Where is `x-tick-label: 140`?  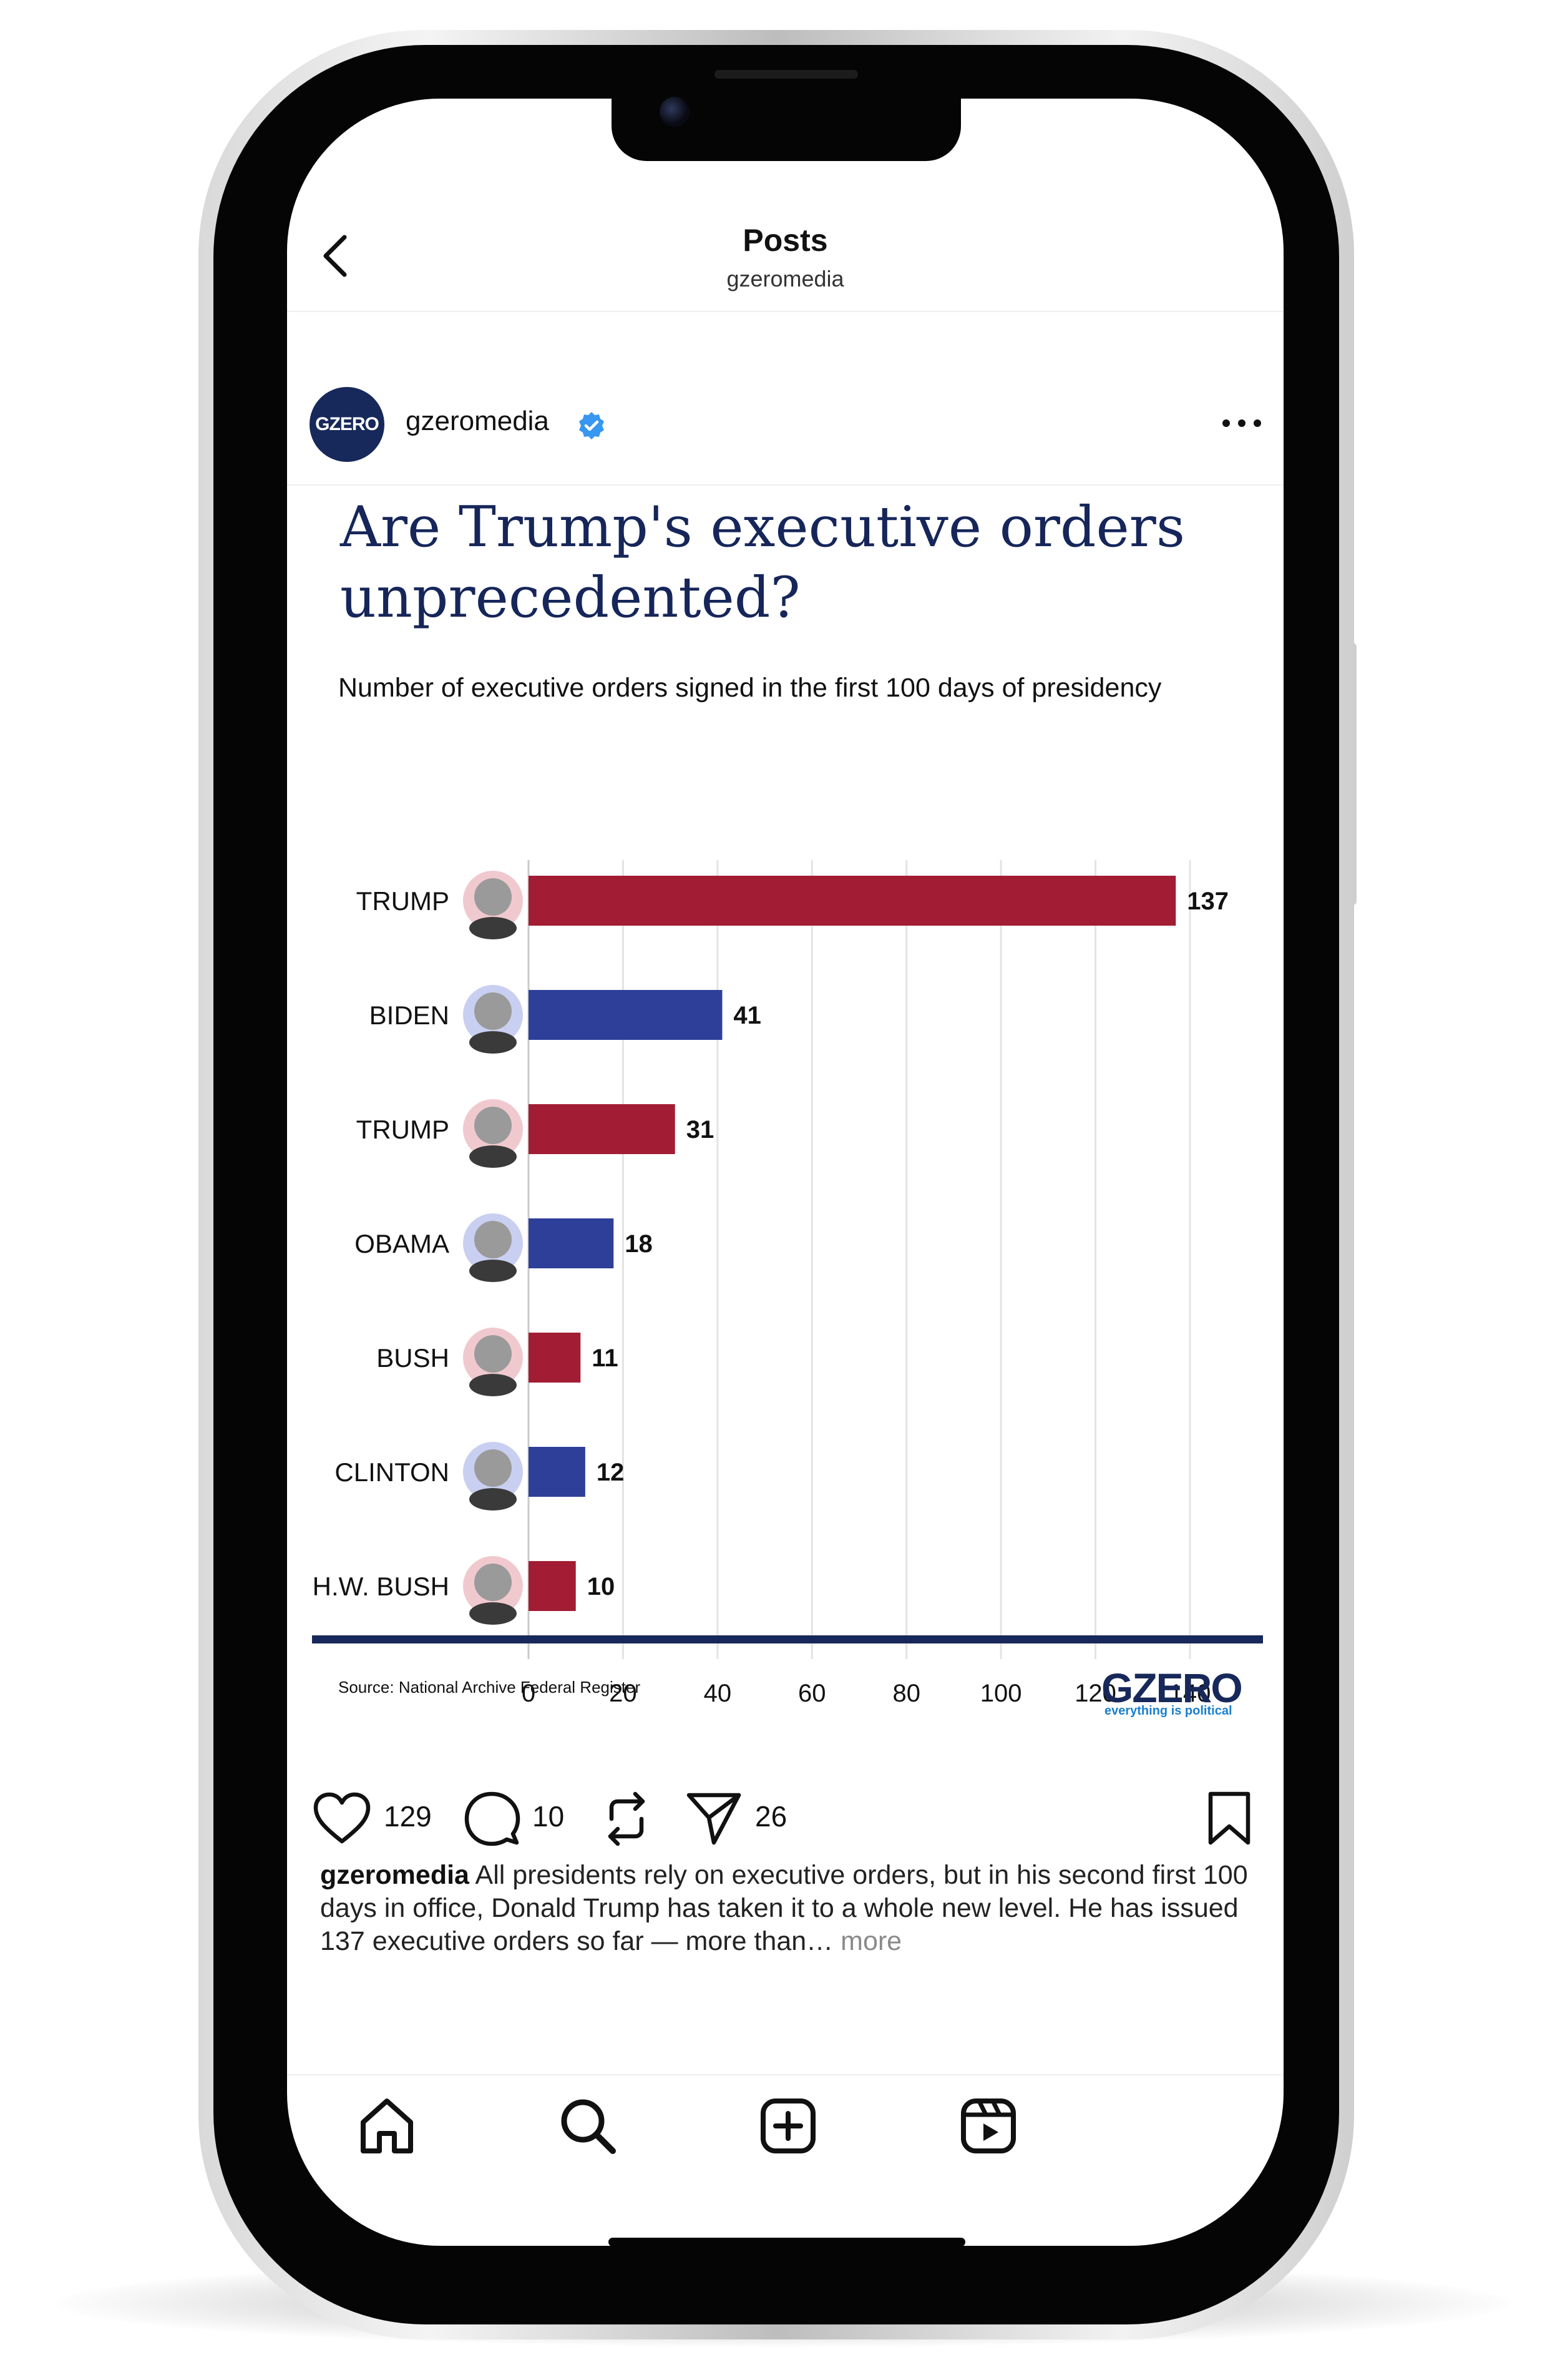 x-tick-label: 140 is located at coordinates (1190, 1693).